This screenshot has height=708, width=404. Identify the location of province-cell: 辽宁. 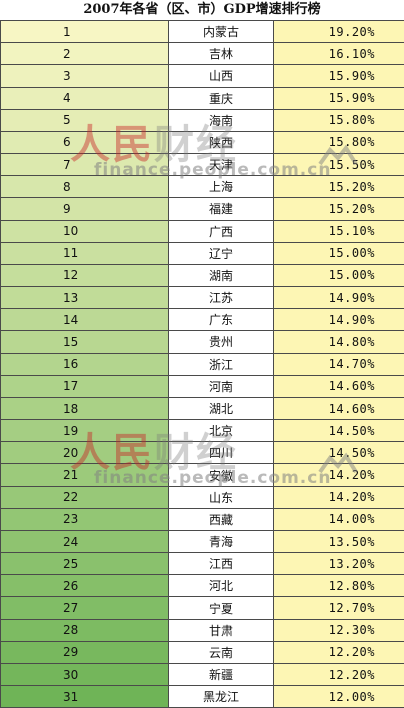
(221, 253).